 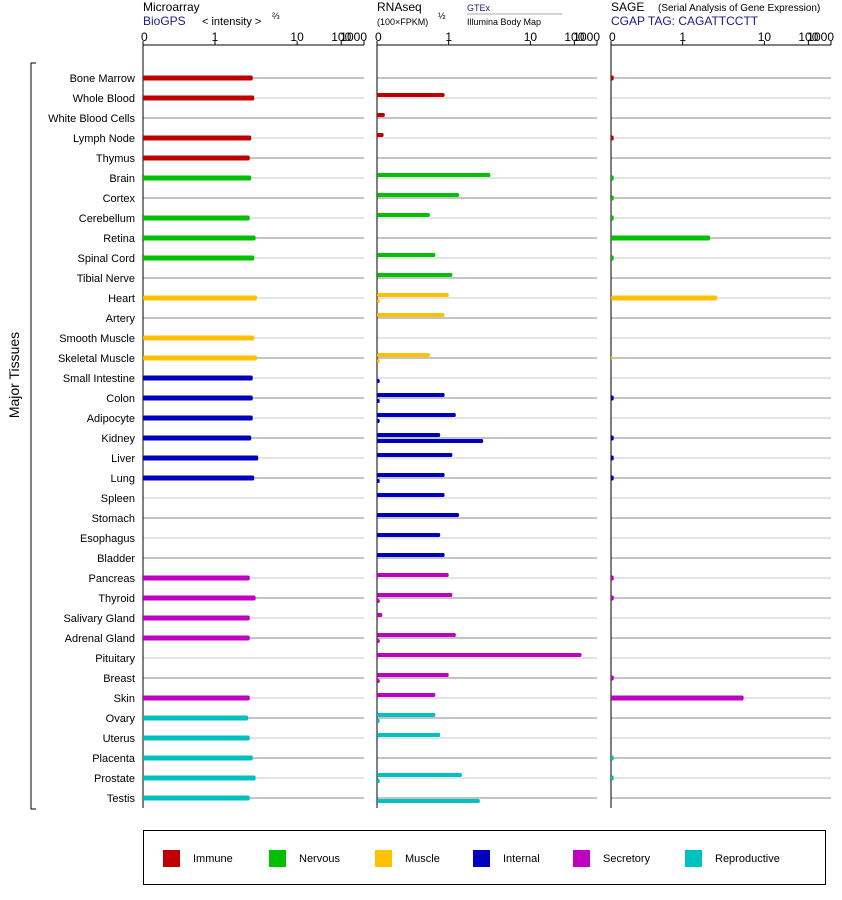 I want to click on tissue-label: Spleen, so click(x=118, y=499).